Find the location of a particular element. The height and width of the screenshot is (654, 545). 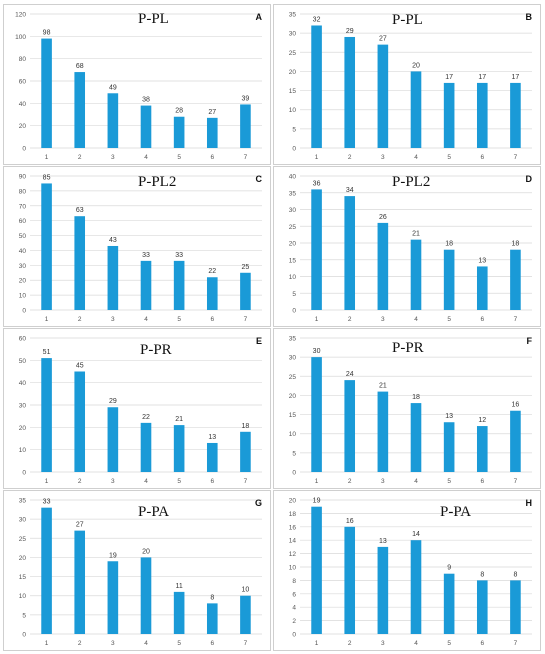

y-tick-label: 80 is located at coordinates (23, 59).